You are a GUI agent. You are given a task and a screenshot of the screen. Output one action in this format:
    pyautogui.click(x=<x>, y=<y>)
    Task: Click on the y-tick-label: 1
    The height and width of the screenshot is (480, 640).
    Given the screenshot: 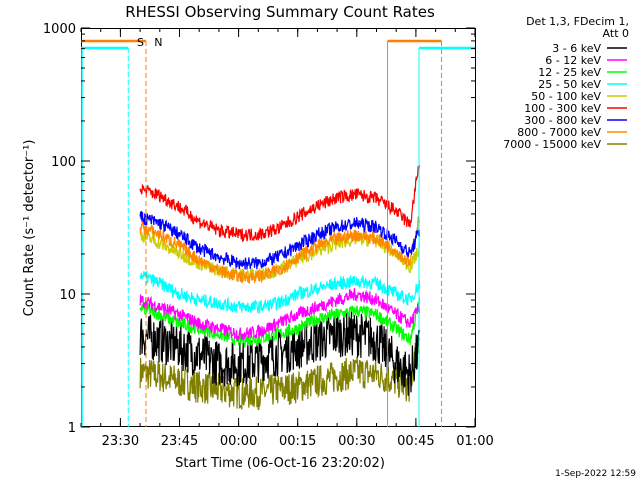 What is the action you would take?
    pyautogui.click(x=72, y=428)
    